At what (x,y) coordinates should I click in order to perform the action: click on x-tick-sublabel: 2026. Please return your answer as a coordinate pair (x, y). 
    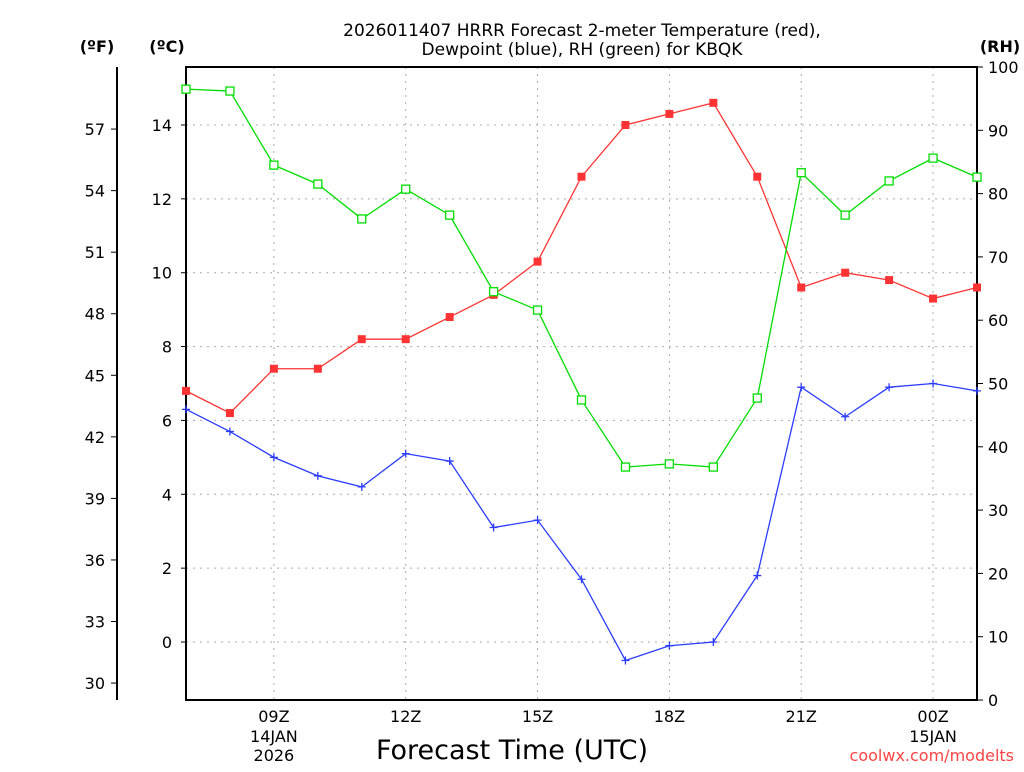
    Looking at the image, I should click on (274, 755).